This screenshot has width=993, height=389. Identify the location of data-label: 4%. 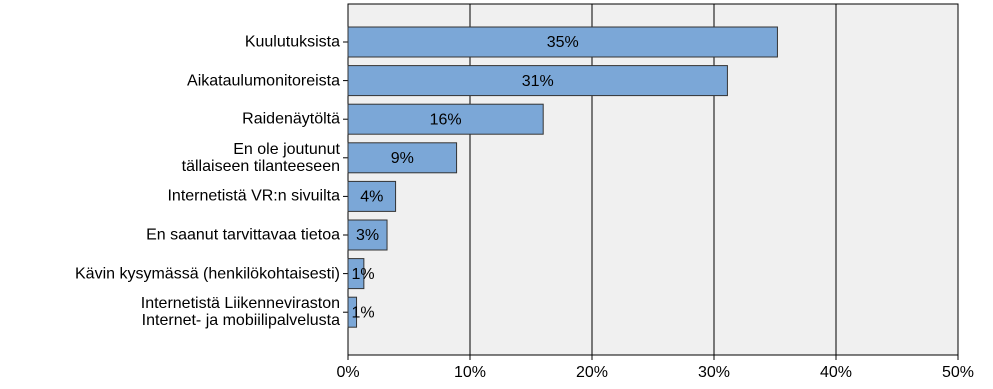
(371, 197).